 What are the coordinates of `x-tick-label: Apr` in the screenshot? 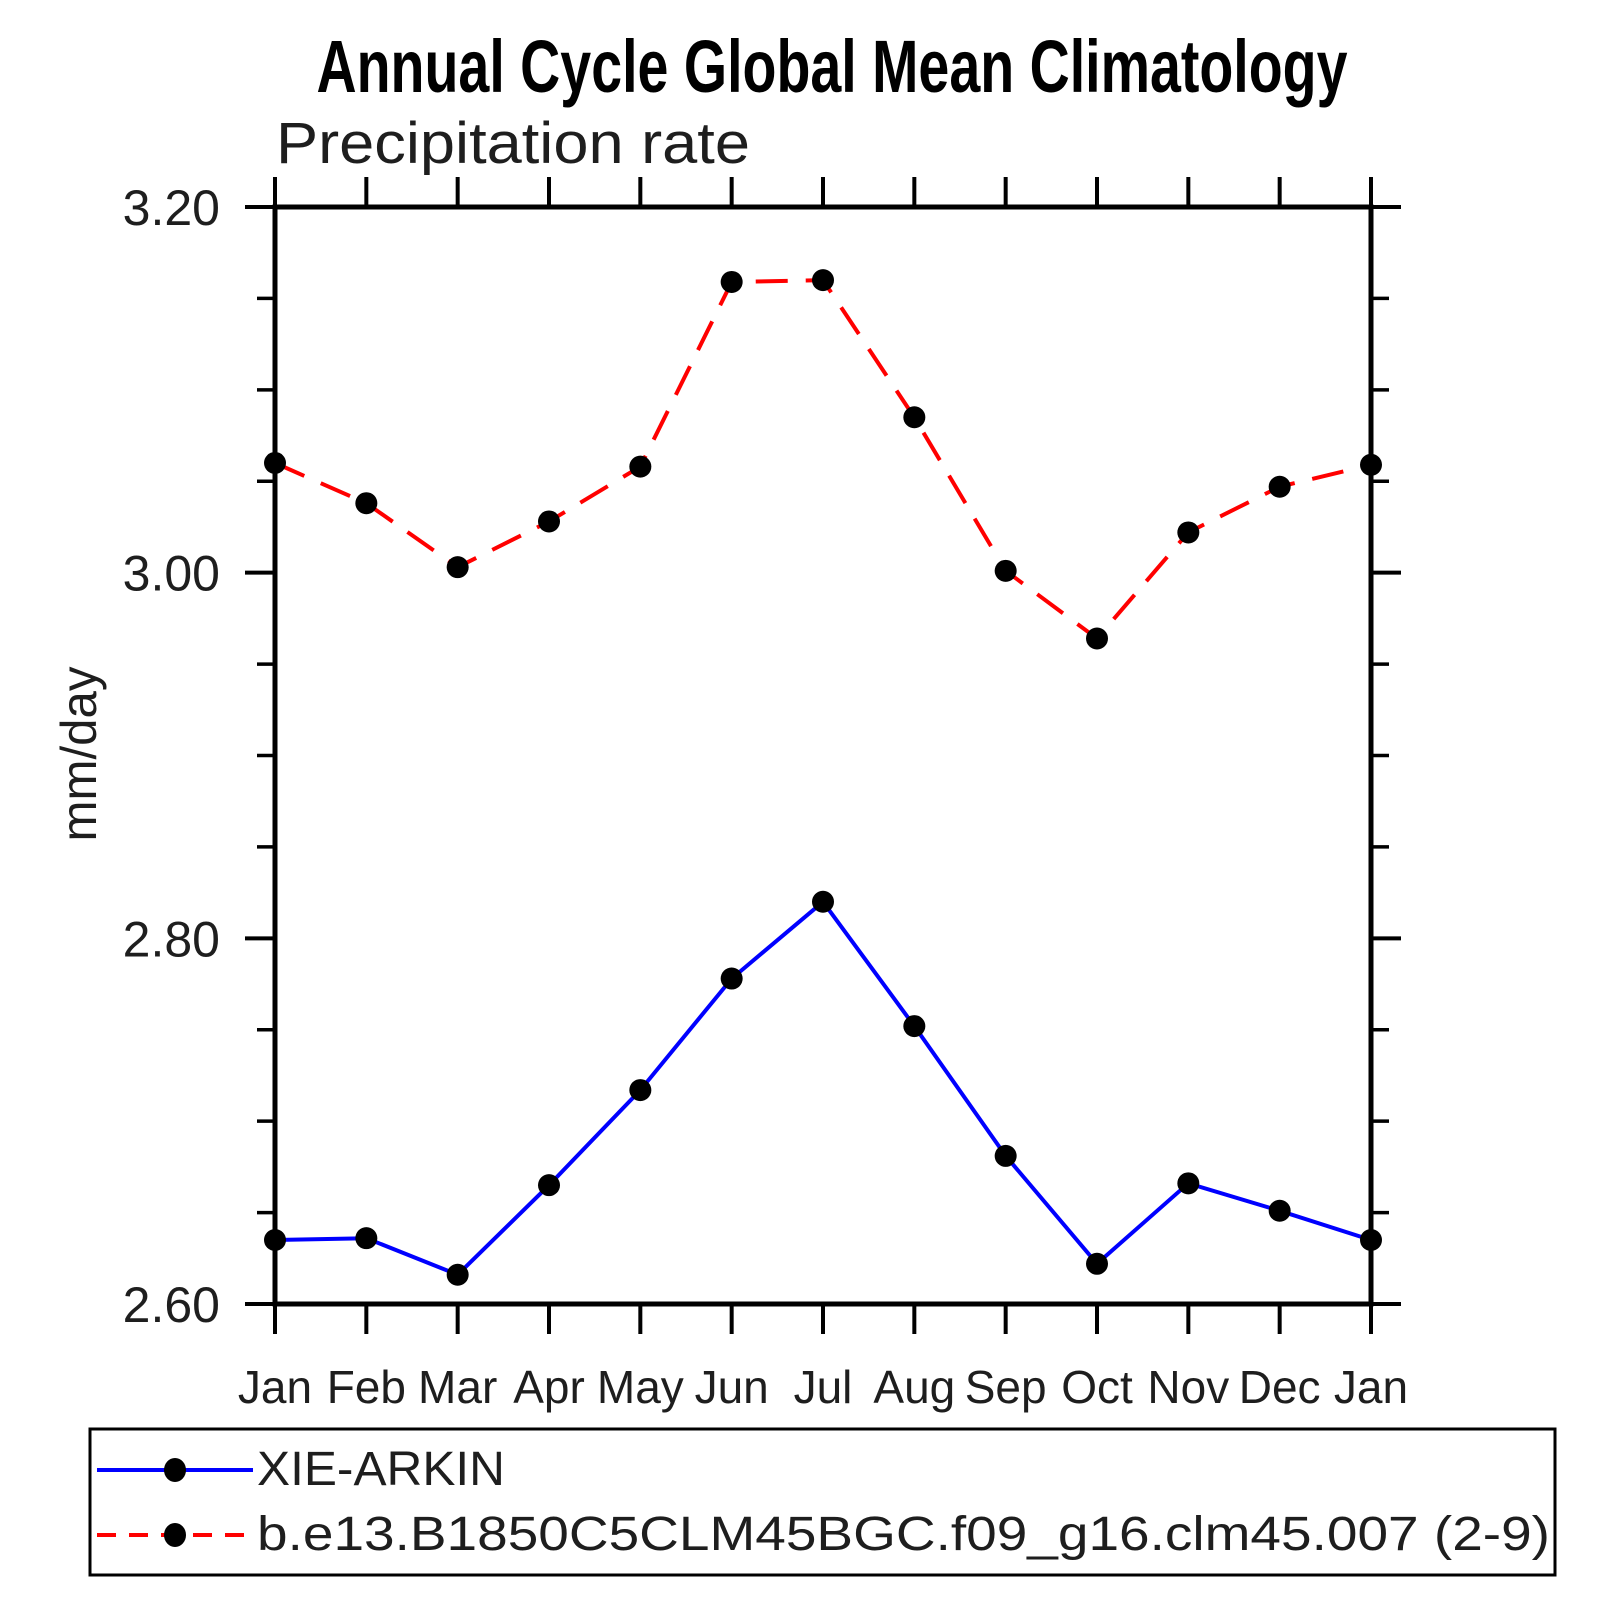 It's located at (549, 1387).